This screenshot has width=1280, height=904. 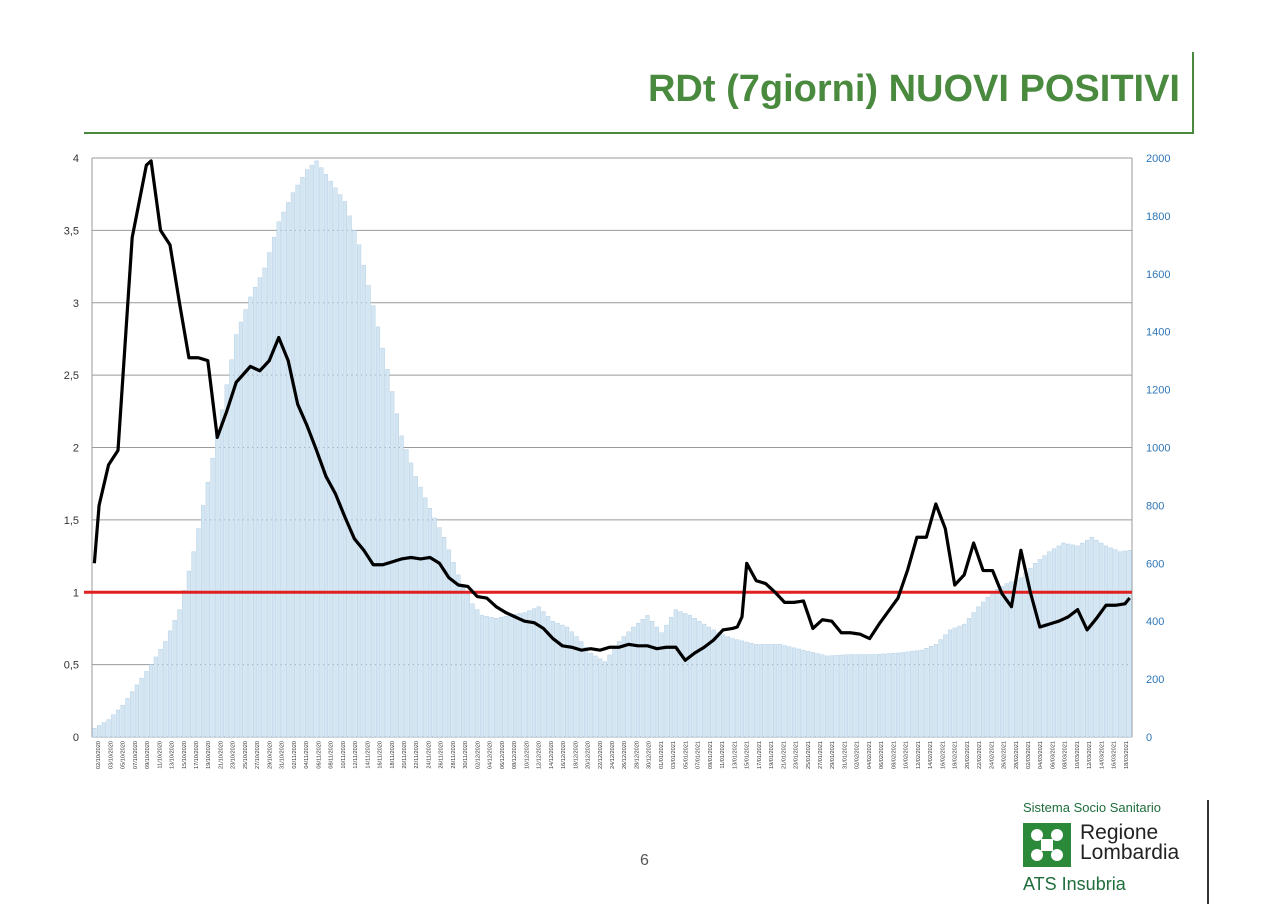 What do you see at coordinates (907, 755) in the screenshot?
I see `x-tick-label: 10/02/2021` at bounding box center [907, 755].